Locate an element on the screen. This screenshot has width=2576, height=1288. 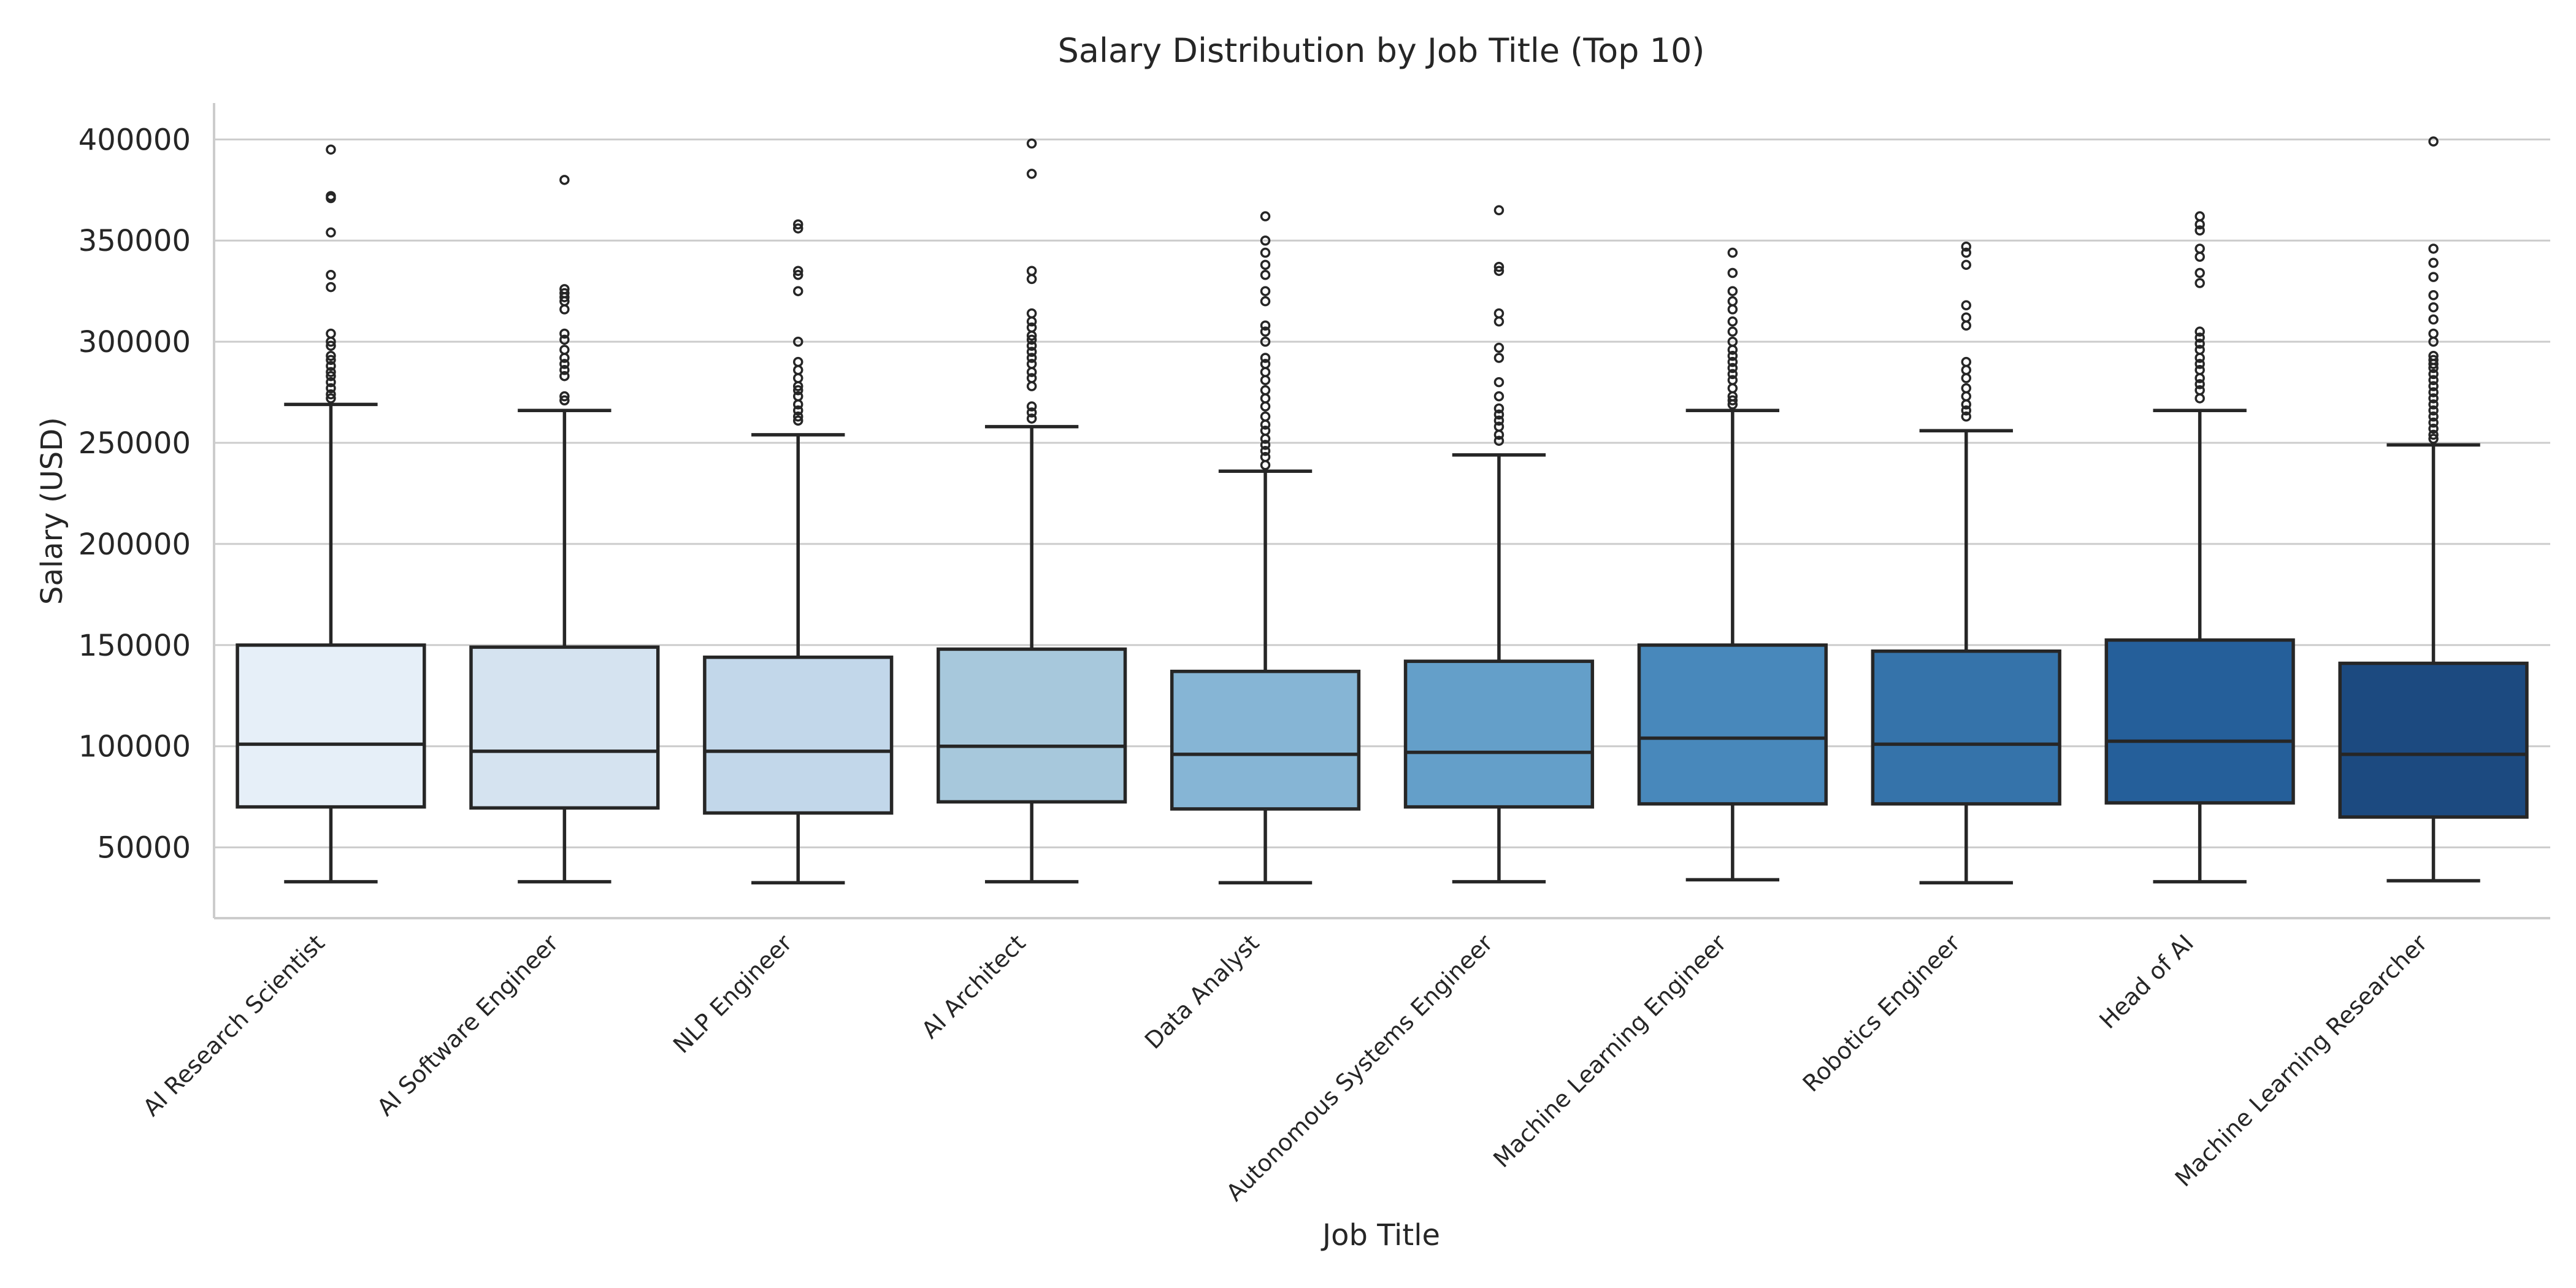
y-tick-label: 100000 is located at coordinates (135, 747).